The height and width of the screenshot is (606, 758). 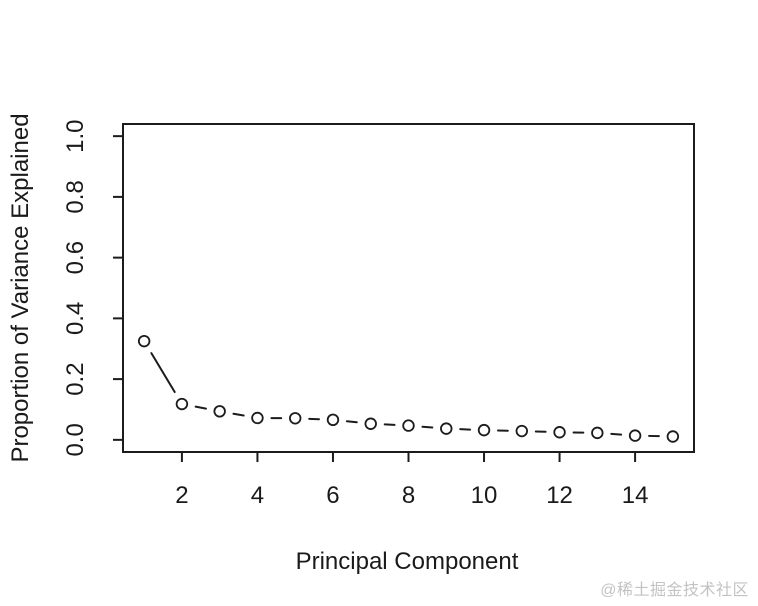 I want to click on x-tick-label: 4, so click(x=257, y=495).